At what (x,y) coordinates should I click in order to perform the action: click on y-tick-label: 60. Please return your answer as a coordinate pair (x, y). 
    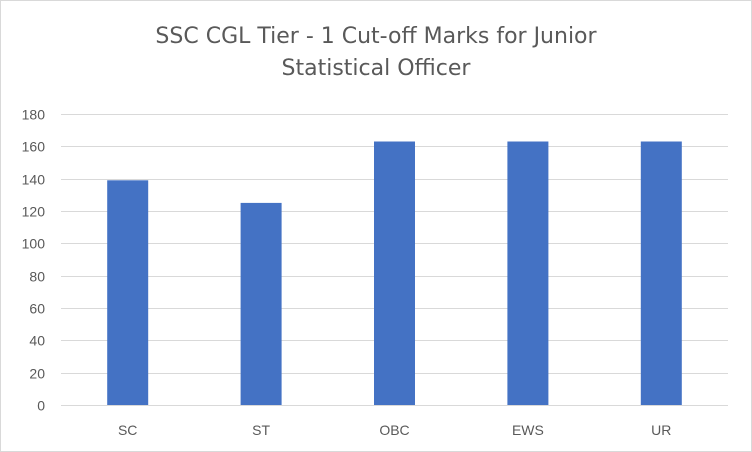
    Looking at the image, I should click on (37, 309).